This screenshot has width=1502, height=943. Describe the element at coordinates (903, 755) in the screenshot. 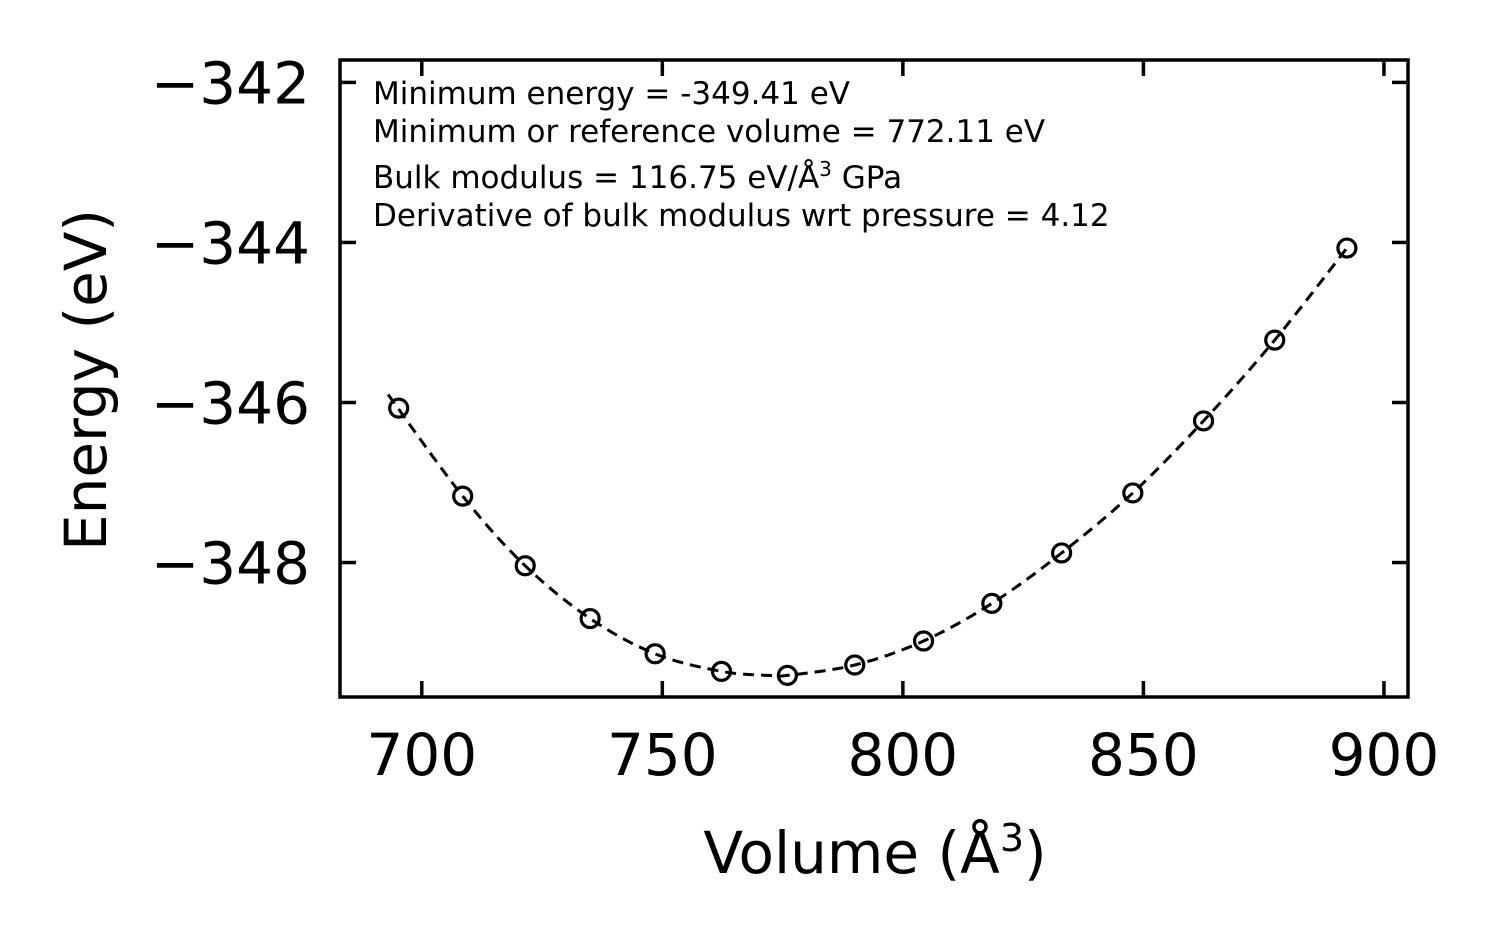

I see `x-tick-label: 800` at that location.